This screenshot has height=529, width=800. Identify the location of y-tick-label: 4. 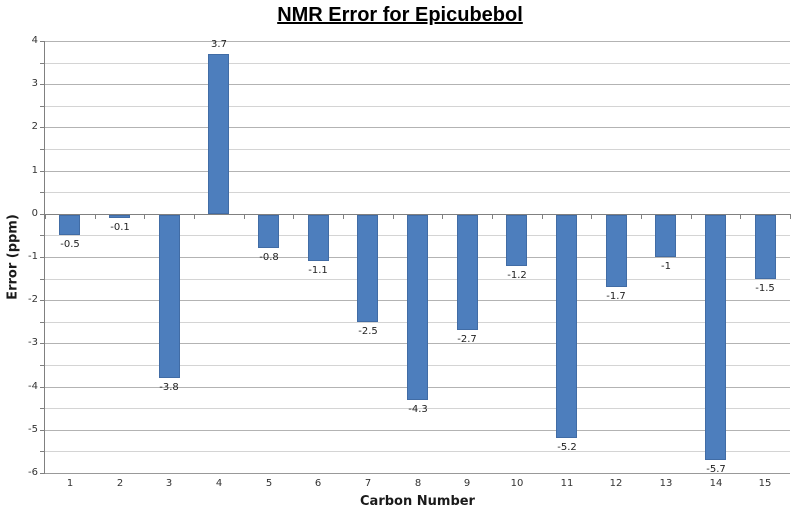
(34, 40).